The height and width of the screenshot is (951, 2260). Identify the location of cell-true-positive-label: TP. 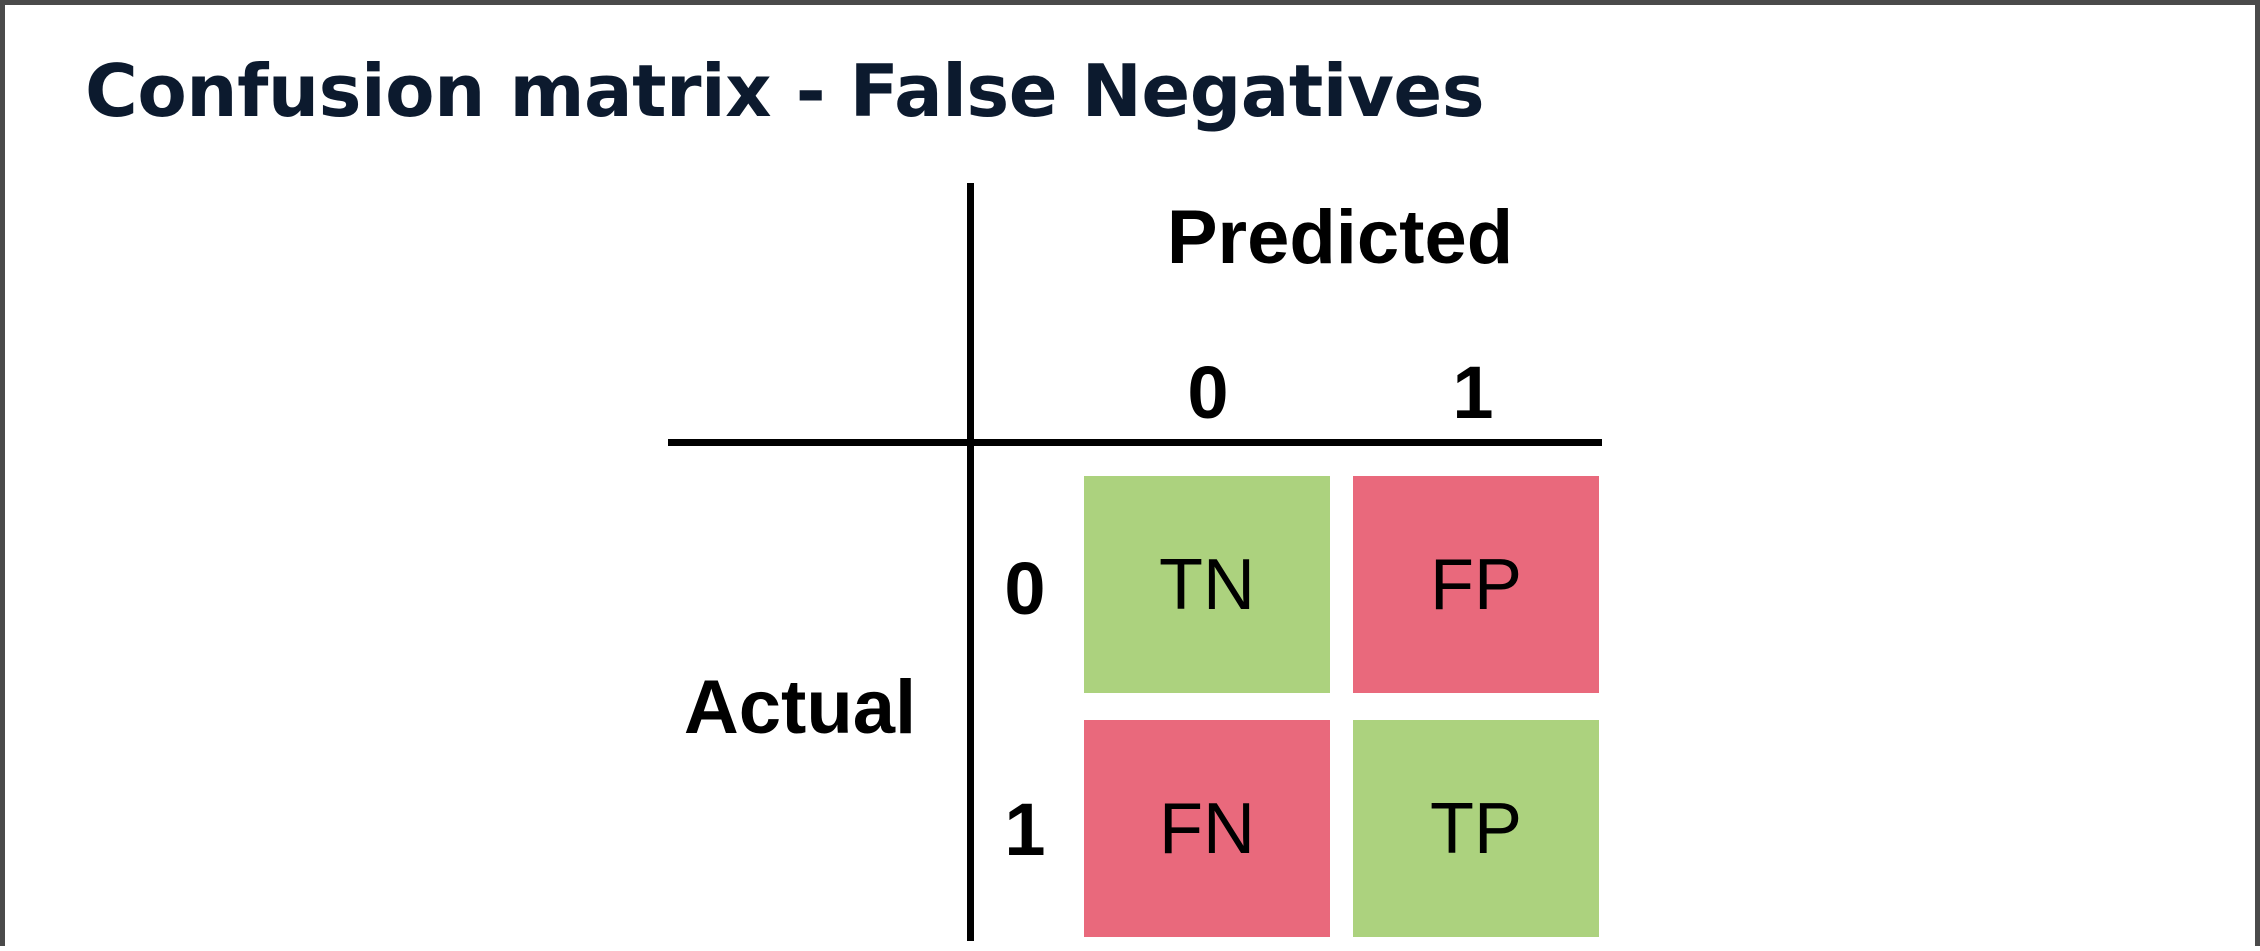
(1475, 828).